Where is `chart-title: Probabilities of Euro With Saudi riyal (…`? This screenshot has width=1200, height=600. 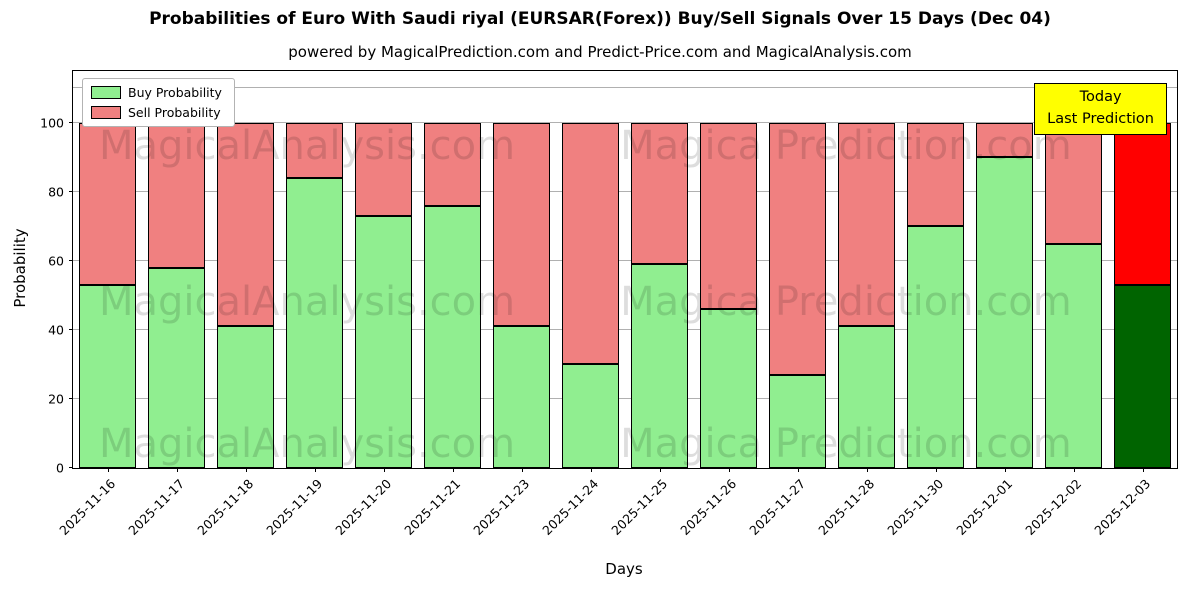
chart-title: Probabilities of Euro With Saudi riyal (… is located at coordinates (600, 19).